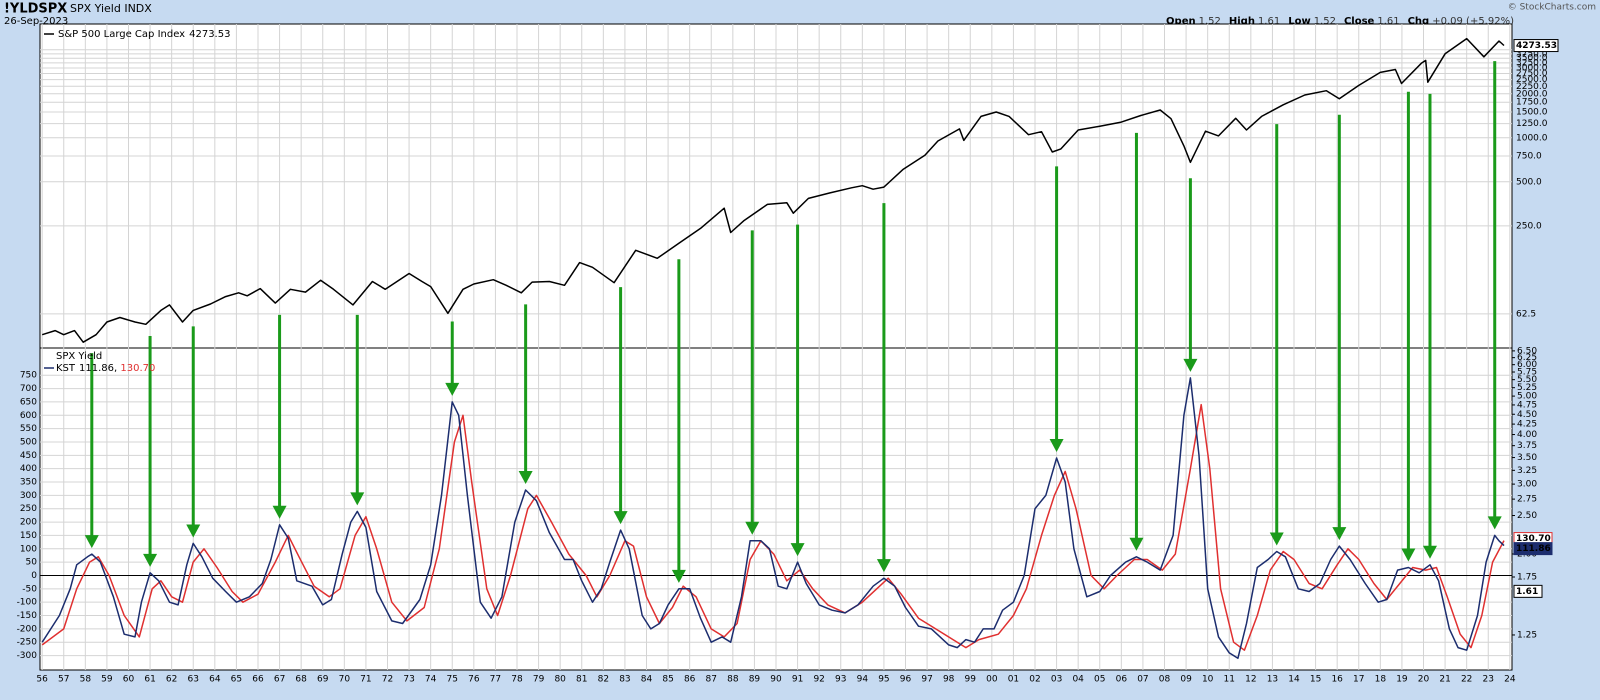 The width and height of the screenshot is (1600, 700). I want to click on quote-label: Low, so click(1299, 21).